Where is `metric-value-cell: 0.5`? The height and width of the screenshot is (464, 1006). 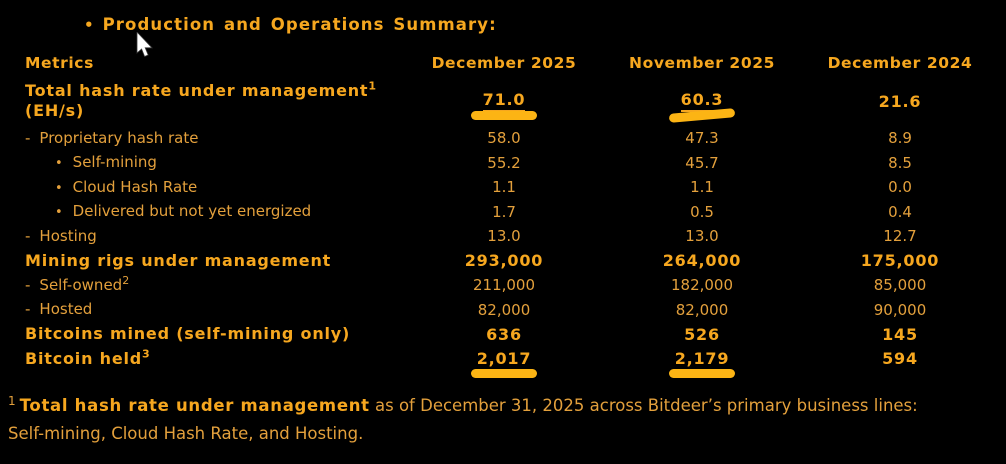 metric-value-cell: 0.5 is located at coordinates (702, 212).